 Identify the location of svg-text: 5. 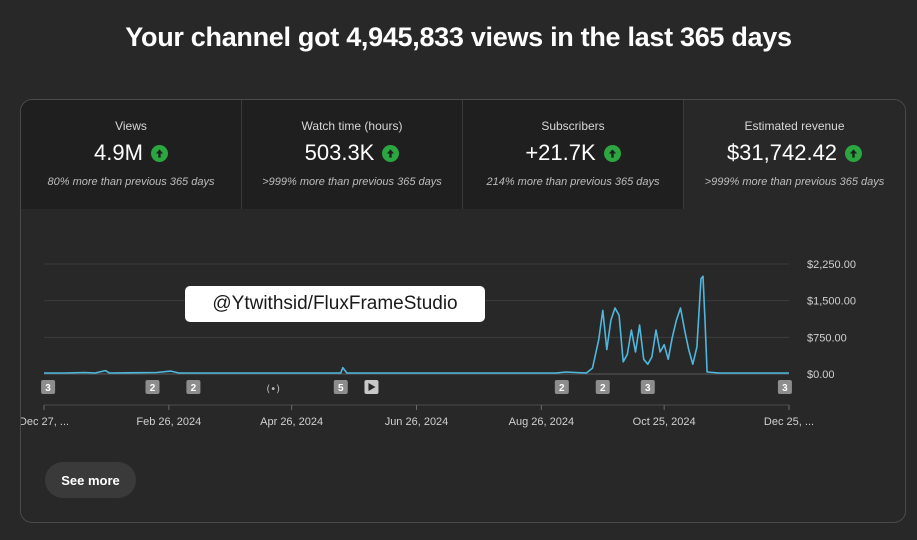
(341, 388).